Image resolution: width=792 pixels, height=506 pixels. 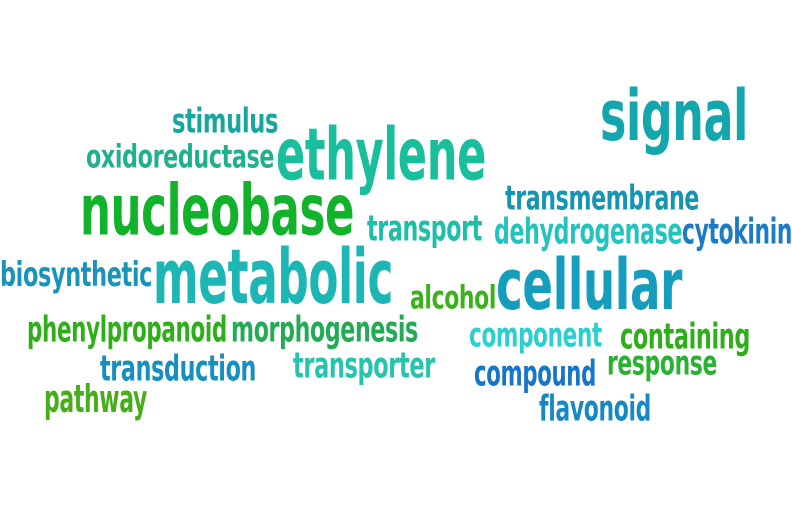 What do you see at coordinates (225, 121) in the screenshot?
I see `word-stimulus: stimulus` at bounding box center [225, 121].